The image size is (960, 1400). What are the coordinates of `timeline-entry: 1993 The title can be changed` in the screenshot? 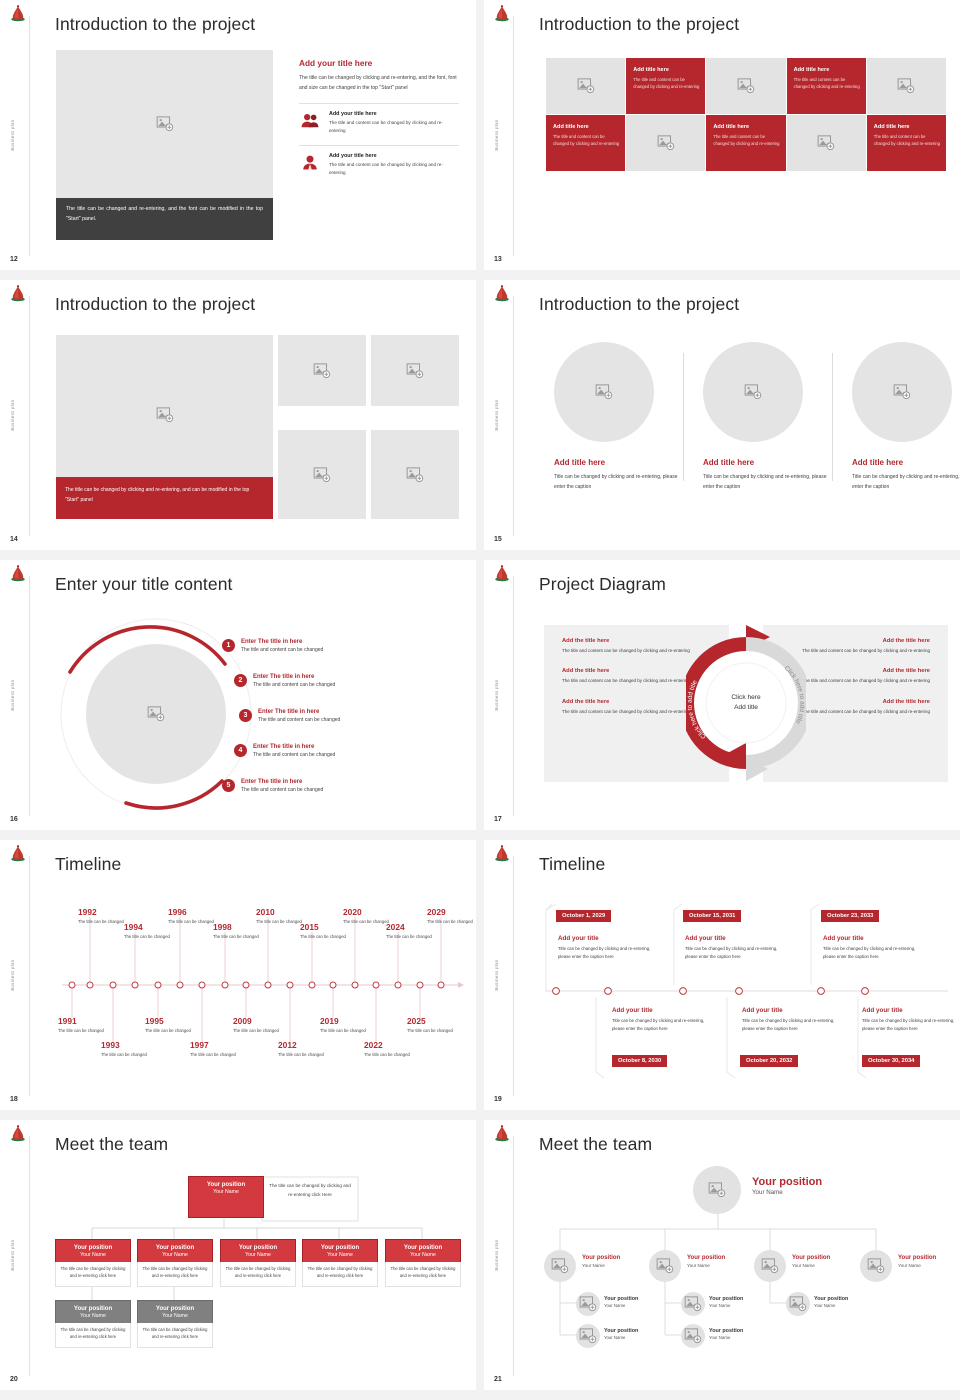 It's located at (127, 1049).